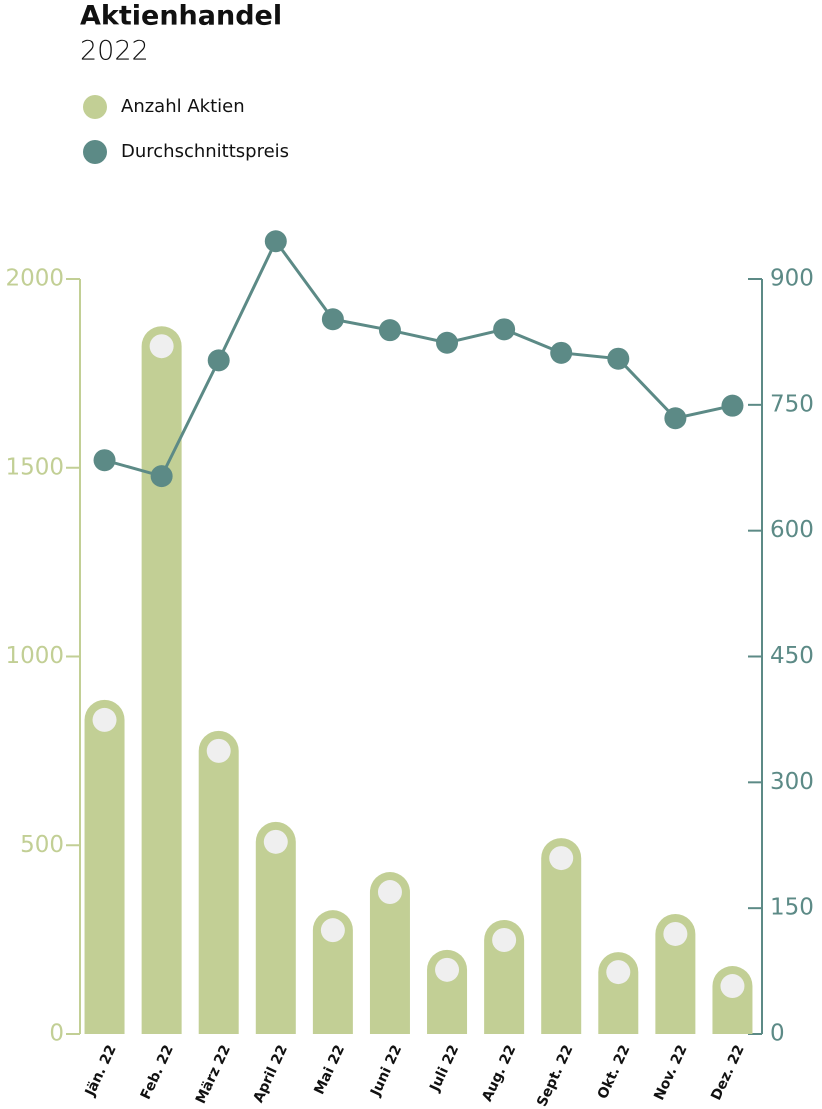 The height and width of the screenshot is (1109, 822). Describe the element at coordinates (792, 782) in the screenshot. I see `y2-tick-label: 300` at that location.